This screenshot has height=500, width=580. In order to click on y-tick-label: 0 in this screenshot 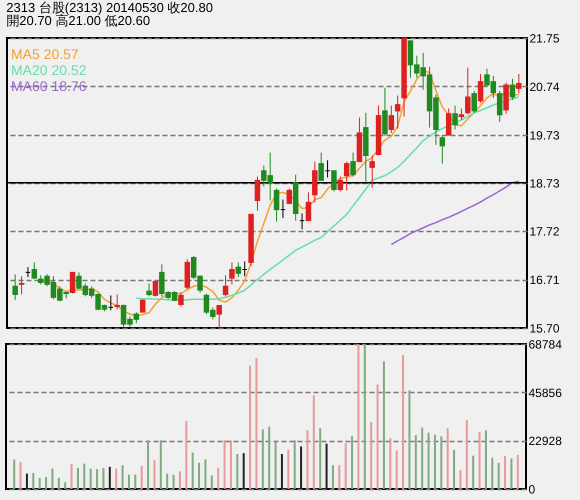, I will do `click(532, 489)`.